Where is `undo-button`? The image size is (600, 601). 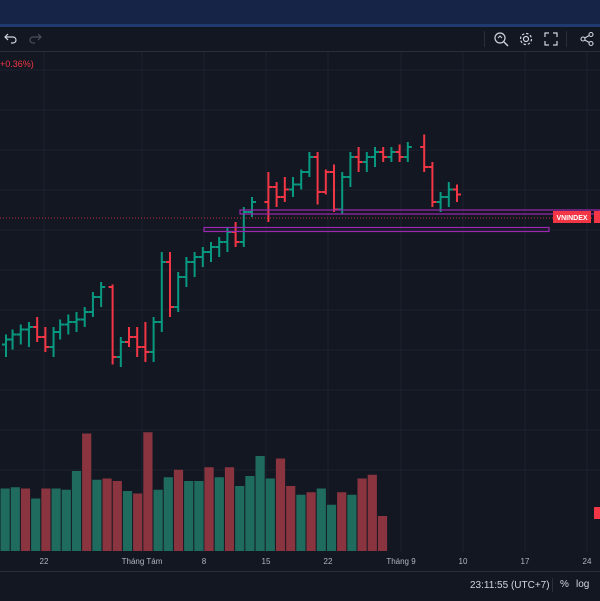
undo-button is located at coordinates (11, 39).